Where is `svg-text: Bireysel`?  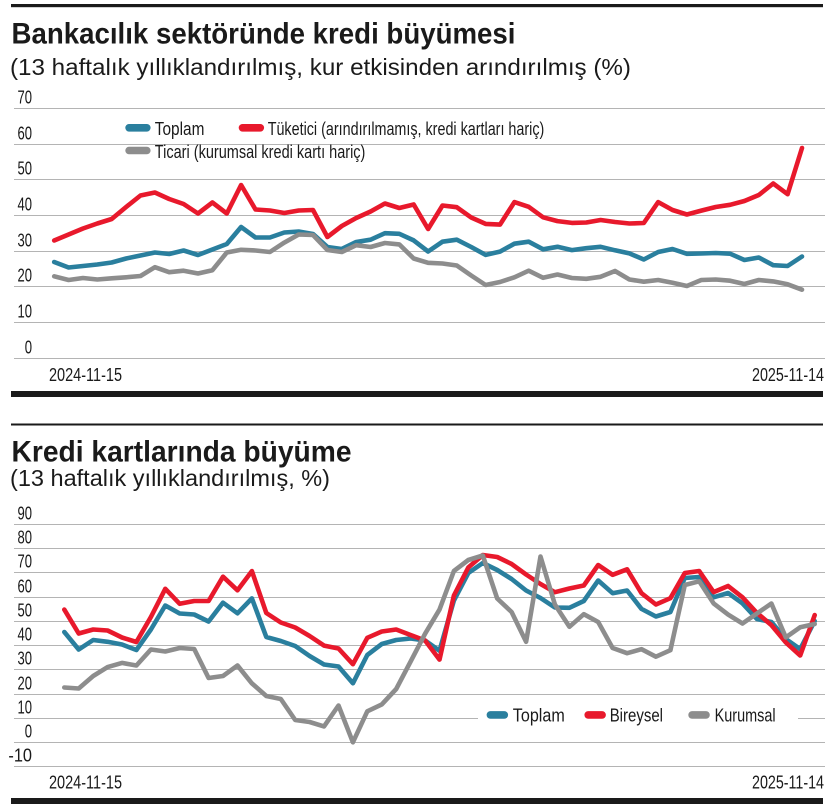
svg-text: Bireysel is located at coordinates (636, 716).